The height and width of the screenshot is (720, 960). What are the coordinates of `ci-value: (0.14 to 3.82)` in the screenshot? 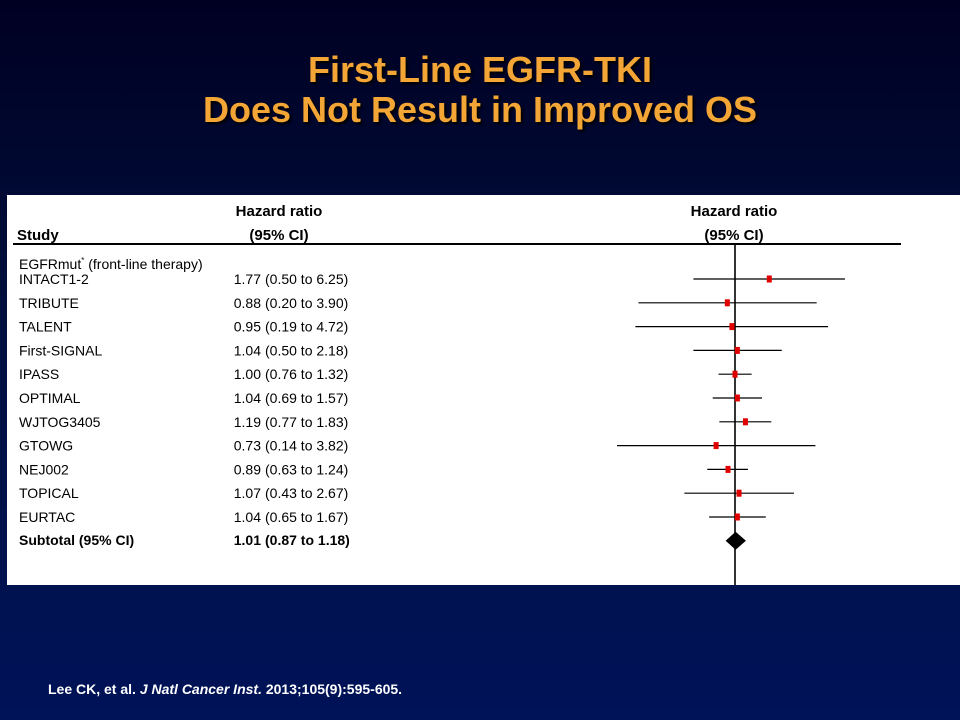 It's located at (306, 446).